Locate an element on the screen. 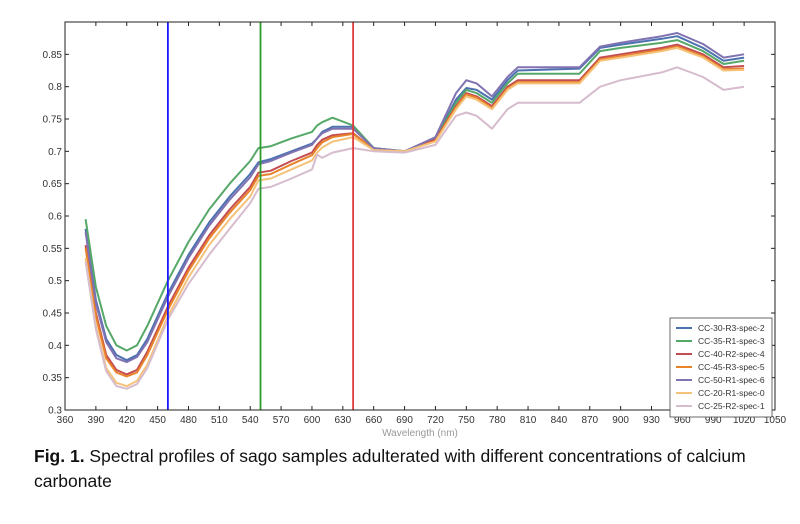 The height and width of the screenshot is (524, 800). x-tick-label: 480 is located at coordinates (188, 420).